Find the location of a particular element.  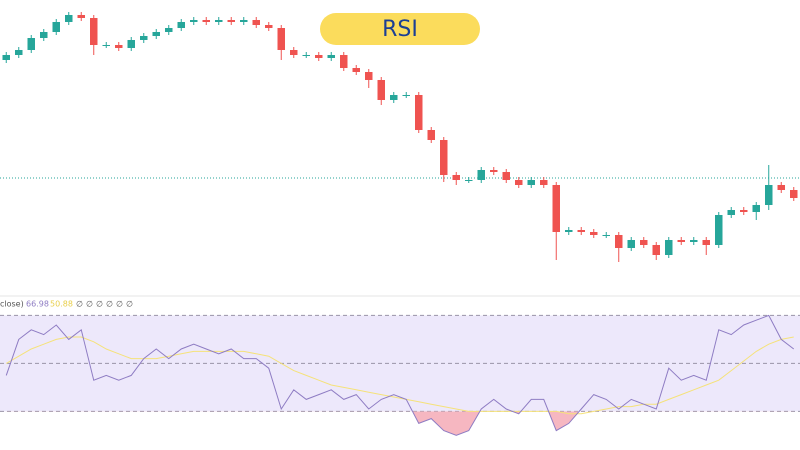

legend-value: 50.88 is located at coordinates (61, 304).